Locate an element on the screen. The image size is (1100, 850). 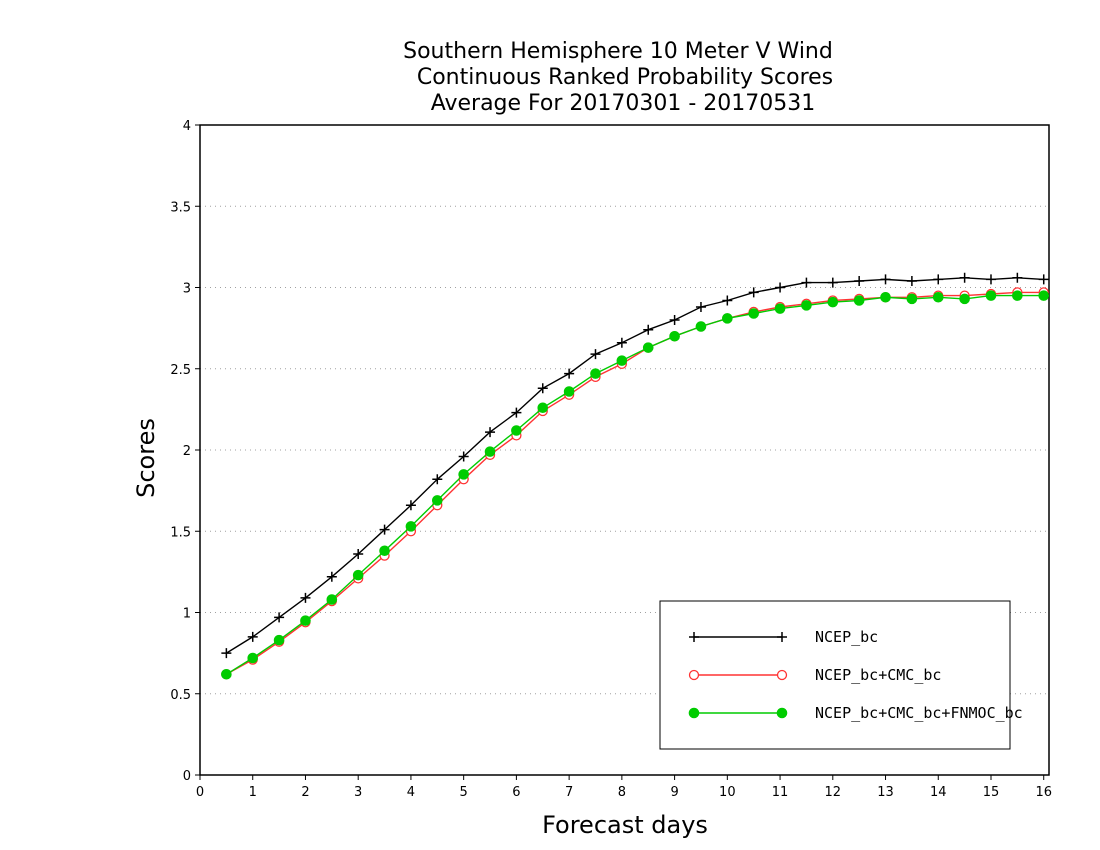
y-tick-label-2: 1 is located at coordinates (187, 614).